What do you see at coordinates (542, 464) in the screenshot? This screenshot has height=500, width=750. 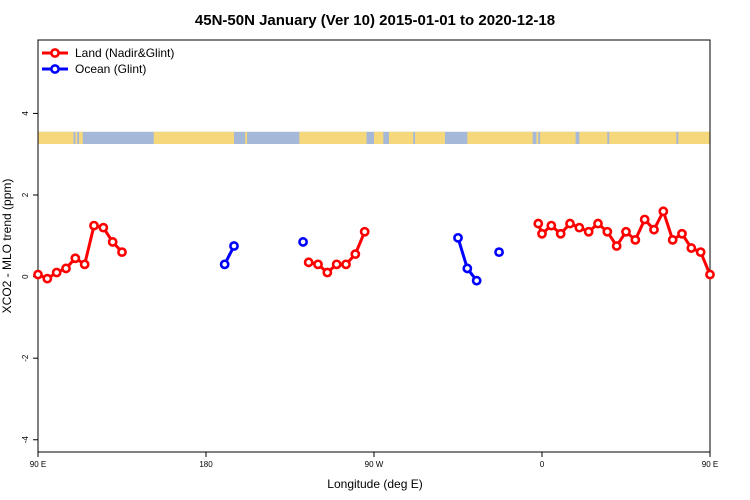 I see `x-tick-label: 0` at bounding box center [542, 464].